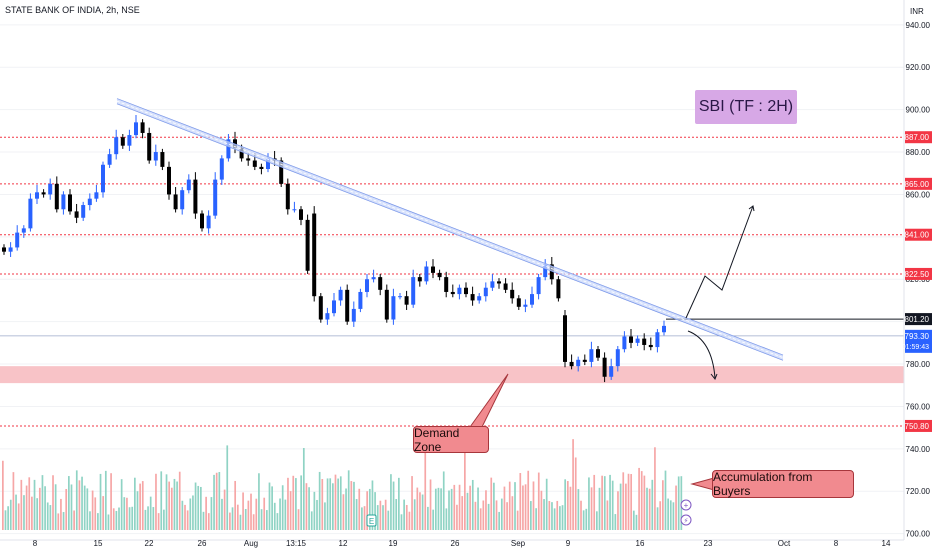  What do you see at coordinates (149, 543) in the screenshot?
I see `time-tick-label: 22` at bounding box center [149, 543].